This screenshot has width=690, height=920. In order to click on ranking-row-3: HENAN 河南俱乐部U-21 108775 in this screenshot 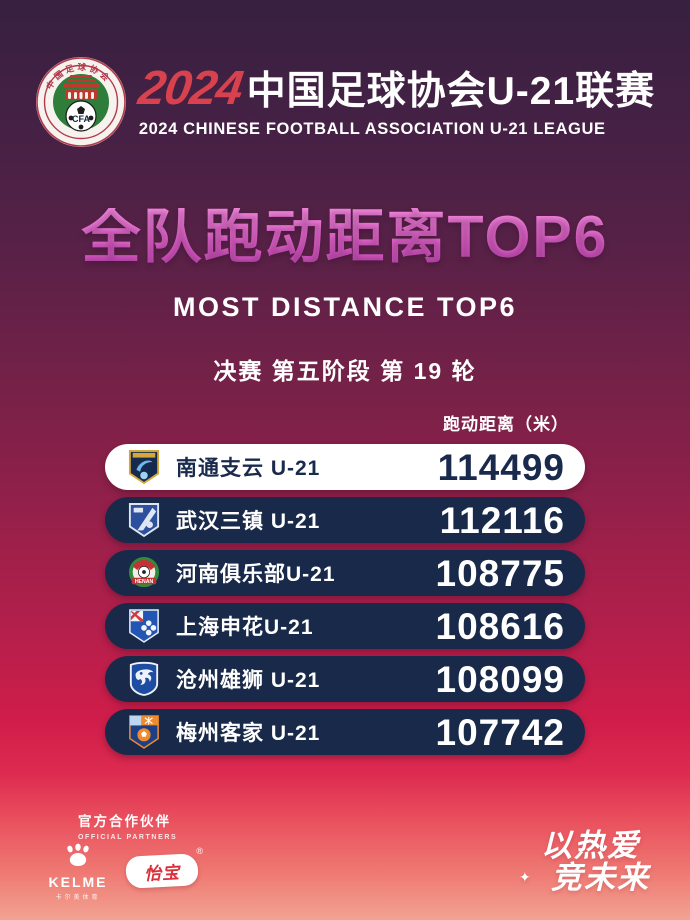, I will do `click(345, 573)`.